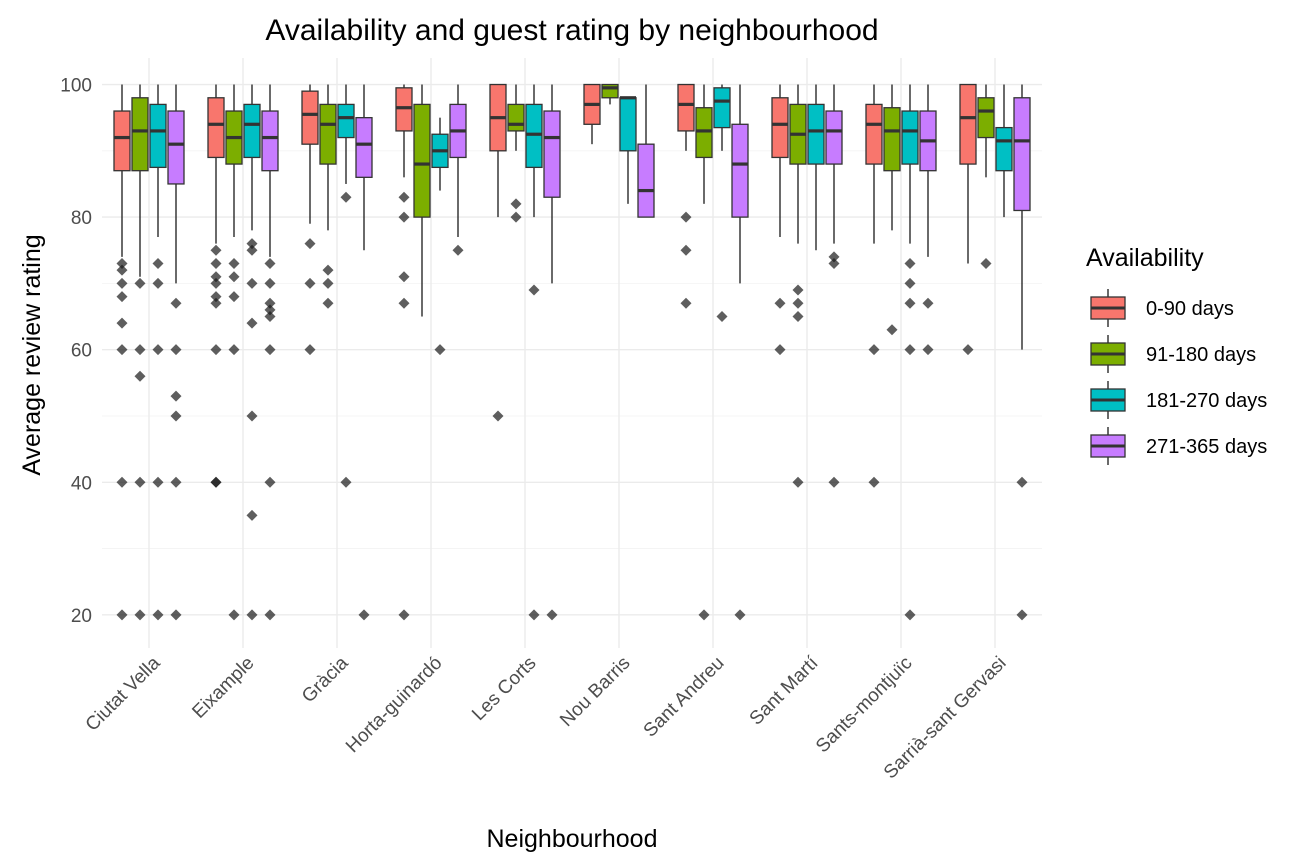  I want to click on x-tick-label: Nou Barris, so click(595, 692).